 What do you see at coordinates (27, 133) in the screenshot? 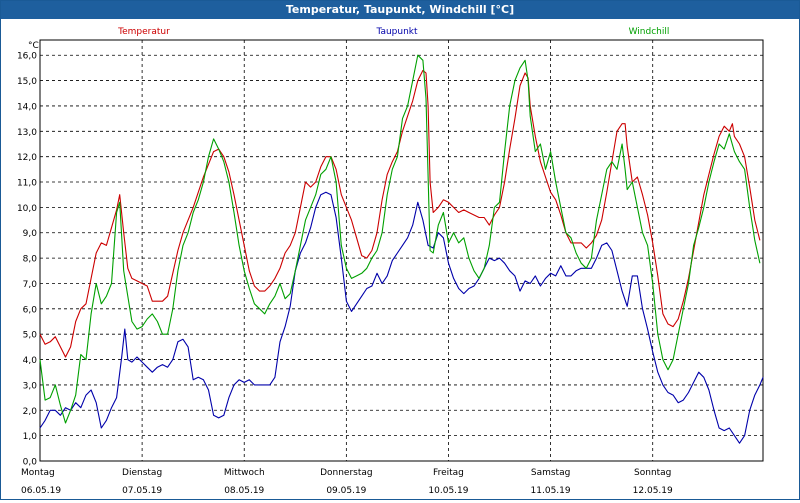
I see `y-tick-label: 13,0` at bounding box center [27, 133].